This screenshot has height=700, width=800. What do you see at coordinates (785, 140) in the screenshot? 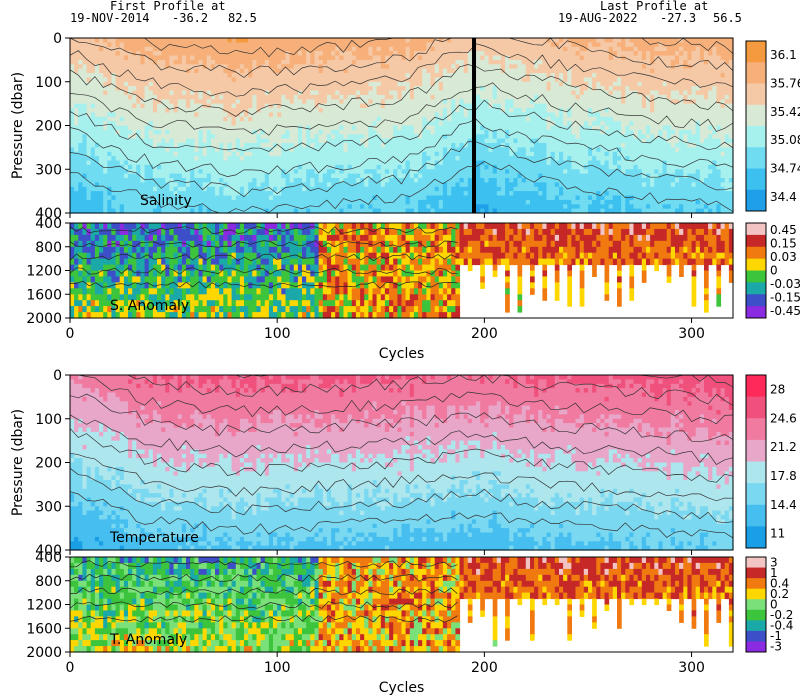
I see `colorbar-tick-label: 35.08` at bounding box center [785, 140].